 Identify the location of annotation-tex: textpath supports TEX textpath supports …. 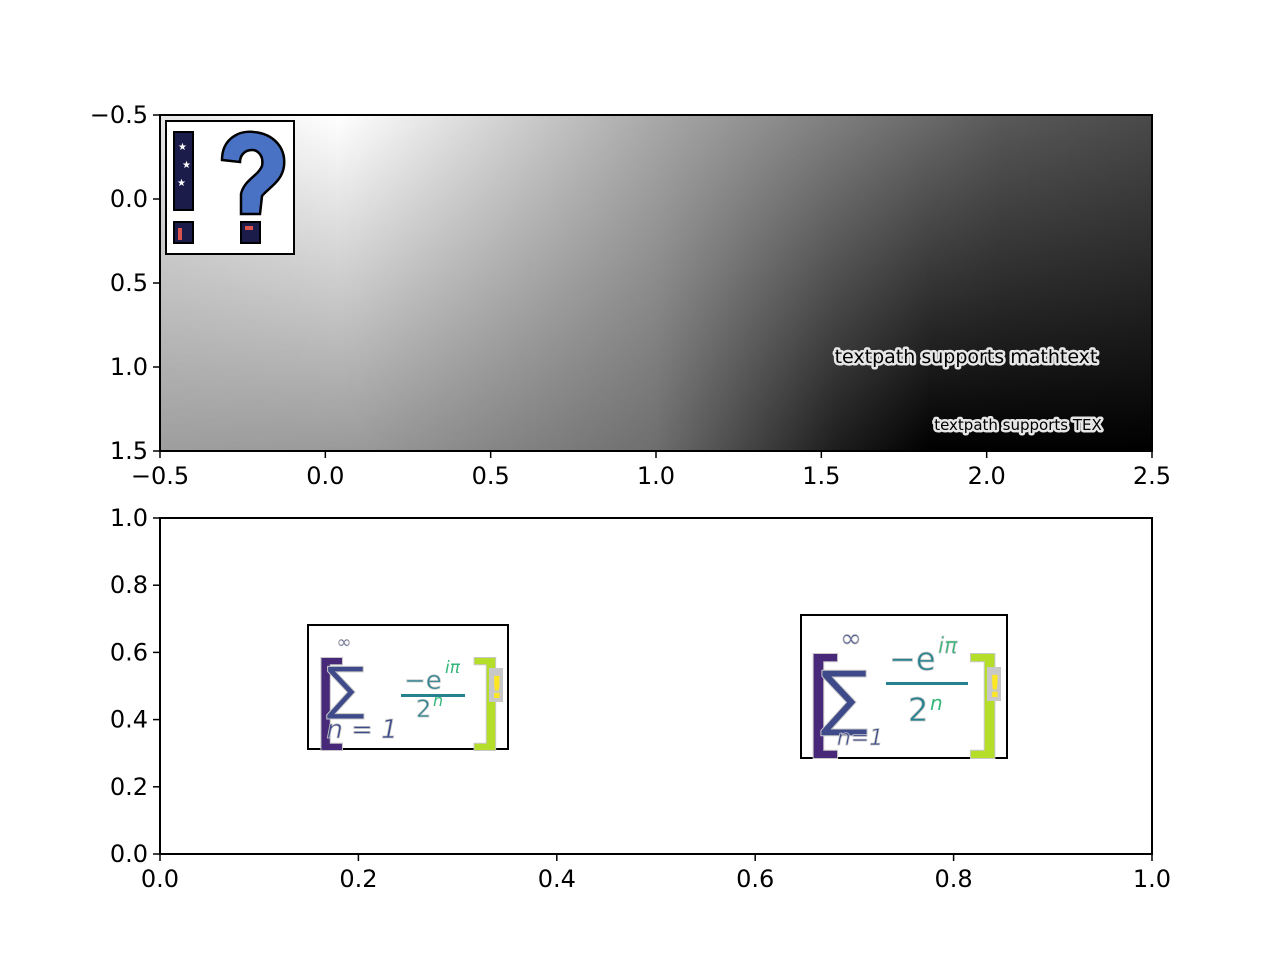
(1018, 425).